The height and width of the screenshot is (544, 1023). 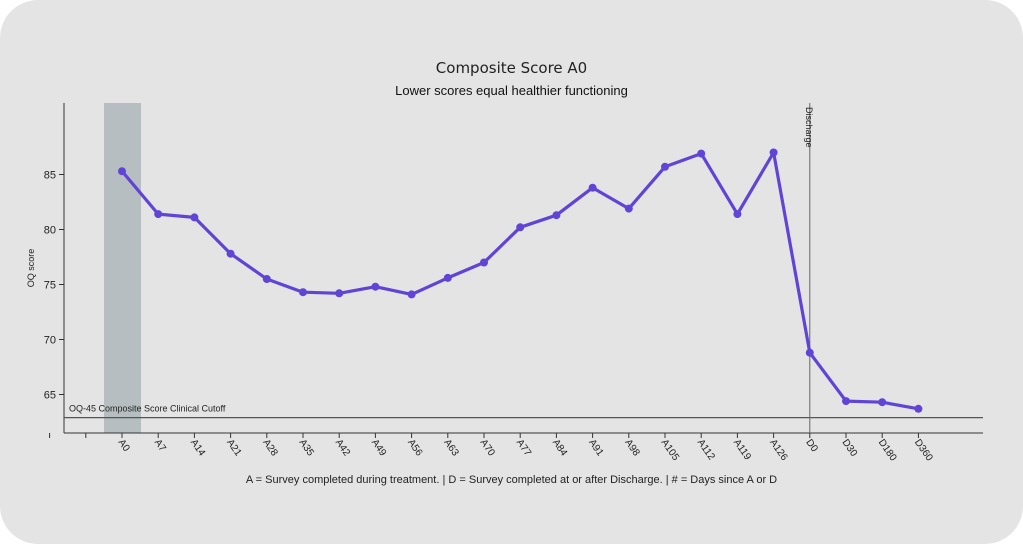 I want to click on x-tick-label: A63, so click(x=450, y=447).